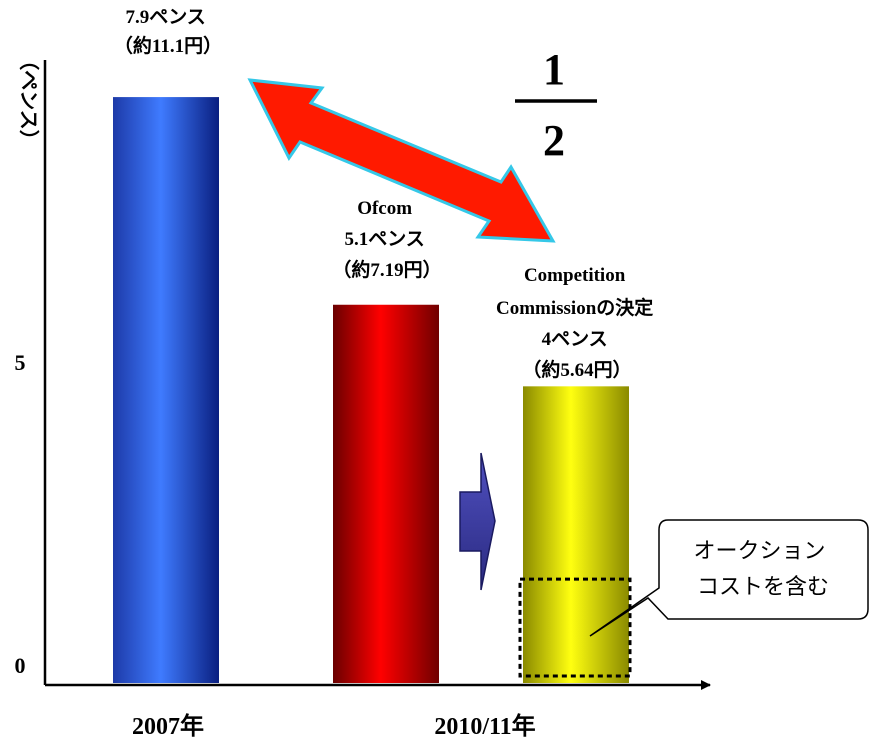 Image resolution: width=873 pixels, height=744 pixels. I want to click on callout-bubble, so click(729, 578).